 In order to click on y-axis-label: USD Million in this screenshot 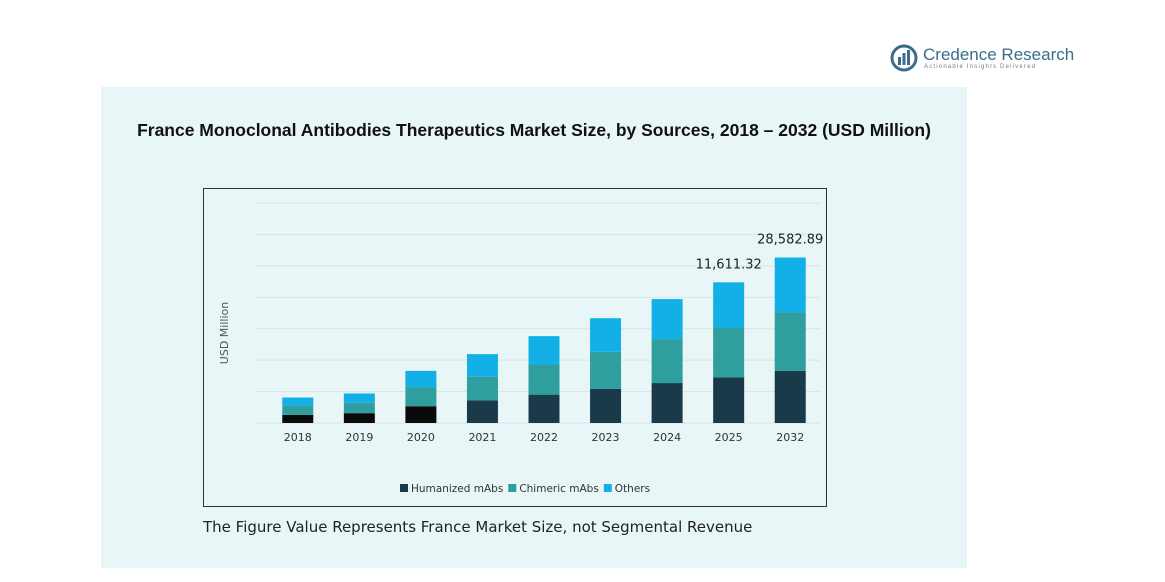, I will do `click(224, 333)`.